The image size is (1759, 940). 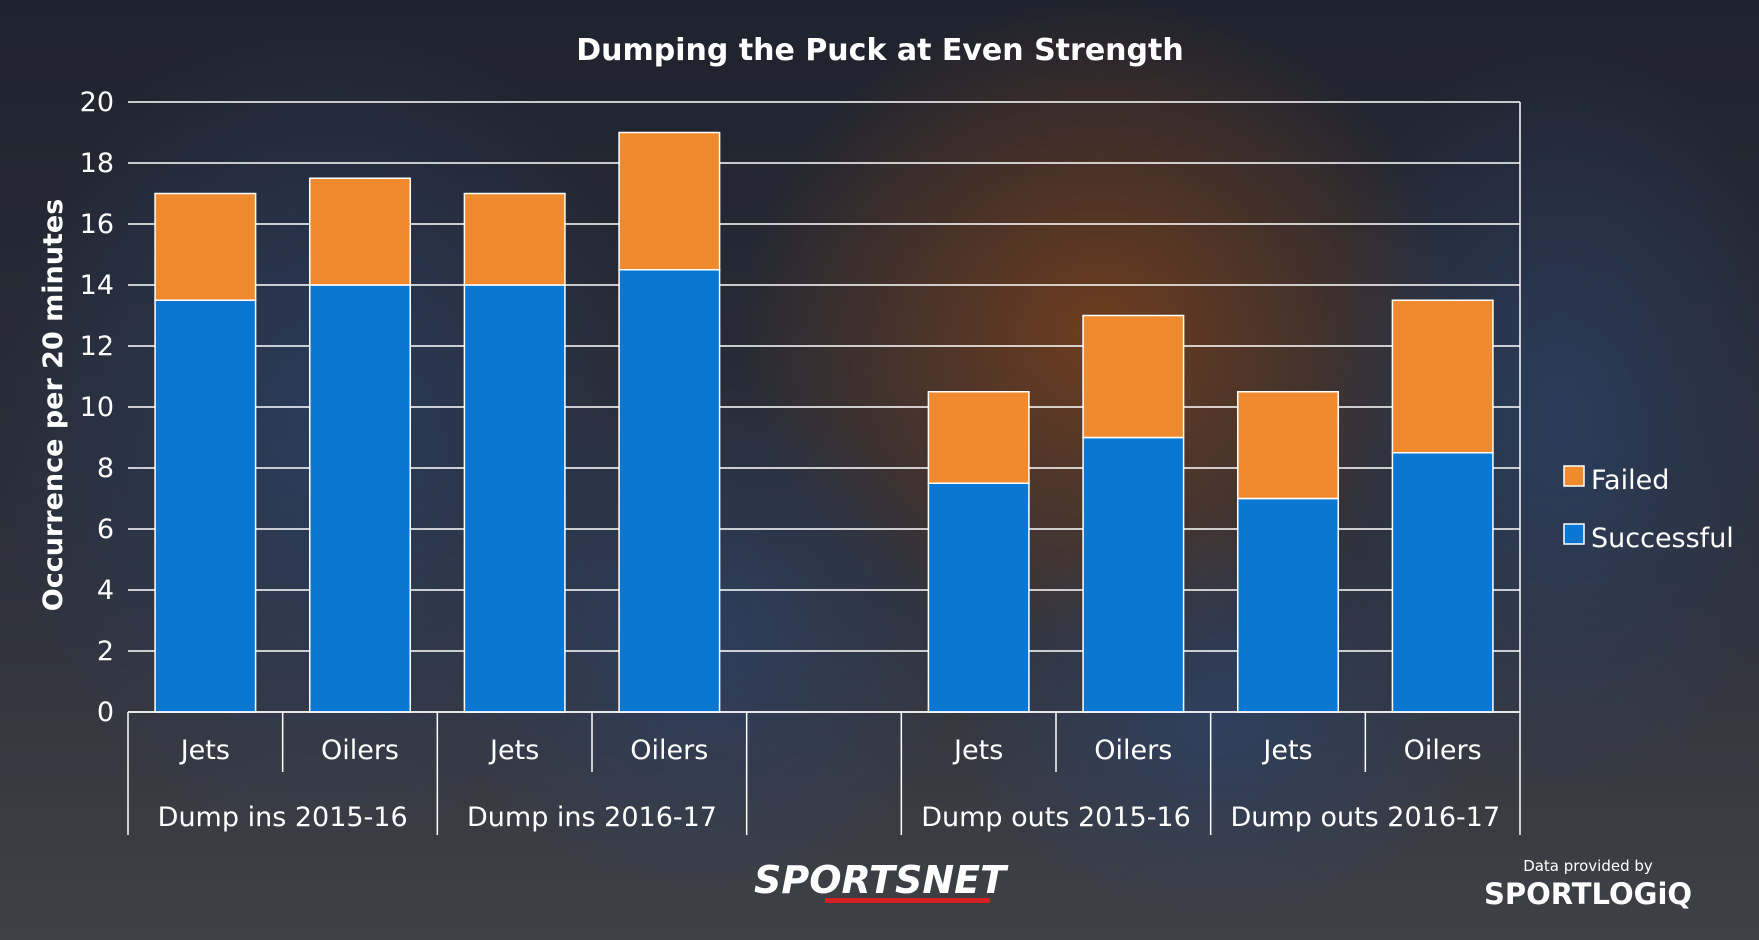 What do you see at coordinates (97, 346) in the screenshot?
I see `y-tick-label: 12` at bounding box center [97, 346].